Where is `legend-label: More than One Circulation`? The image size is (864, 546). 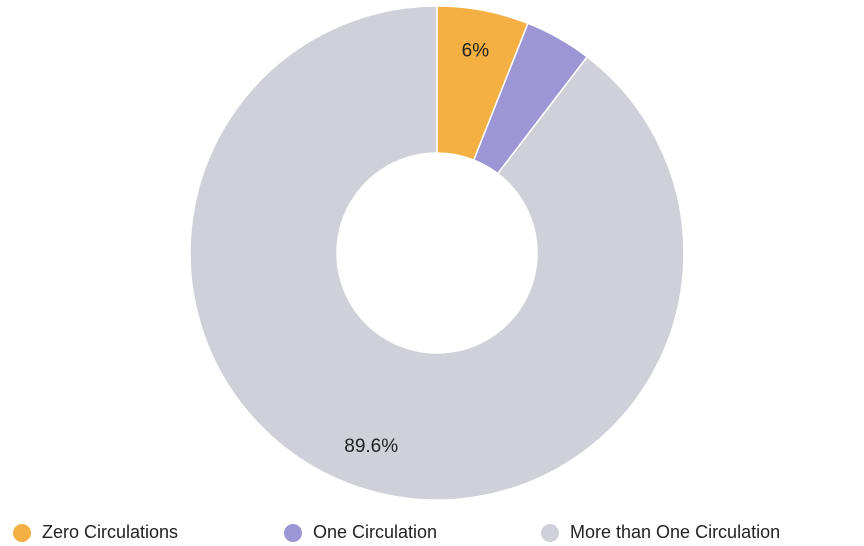 legend-label: More than One Circulation is located at coordinates (675, 532).